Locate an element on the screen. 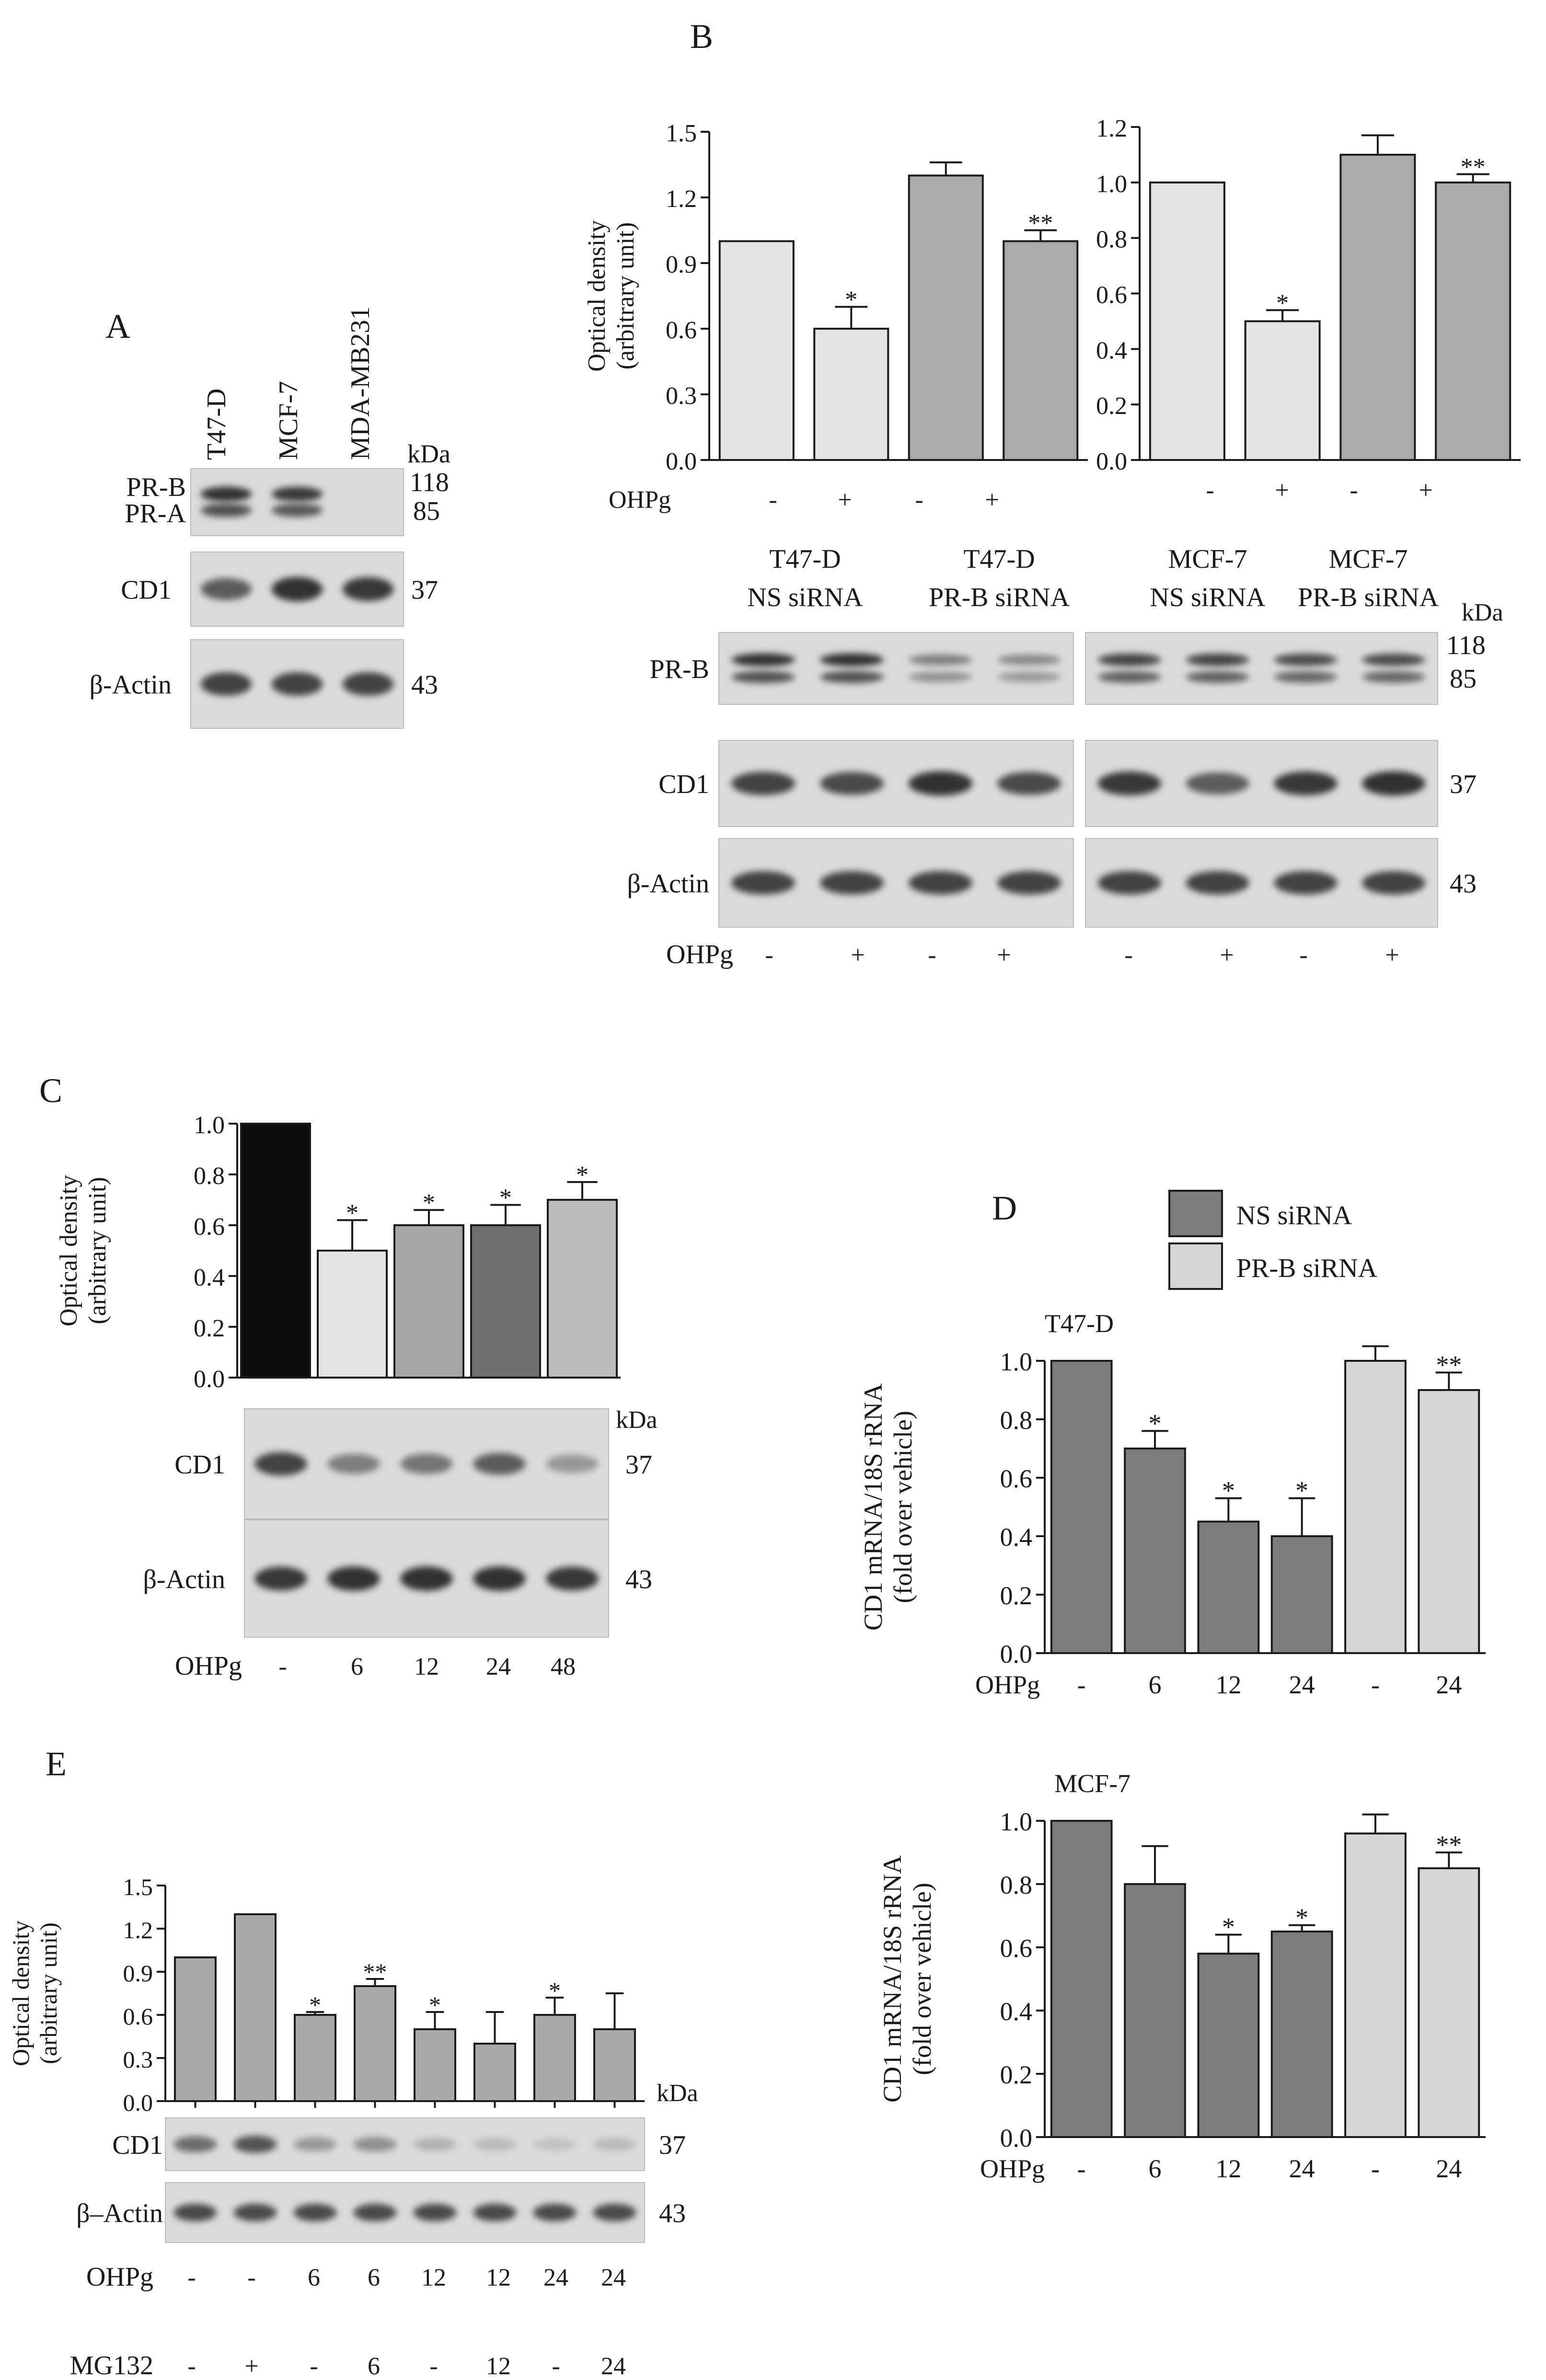 This screenshot has height=2380, width=1546. treatment-value: 12 is located at coordinates (433, 2277).